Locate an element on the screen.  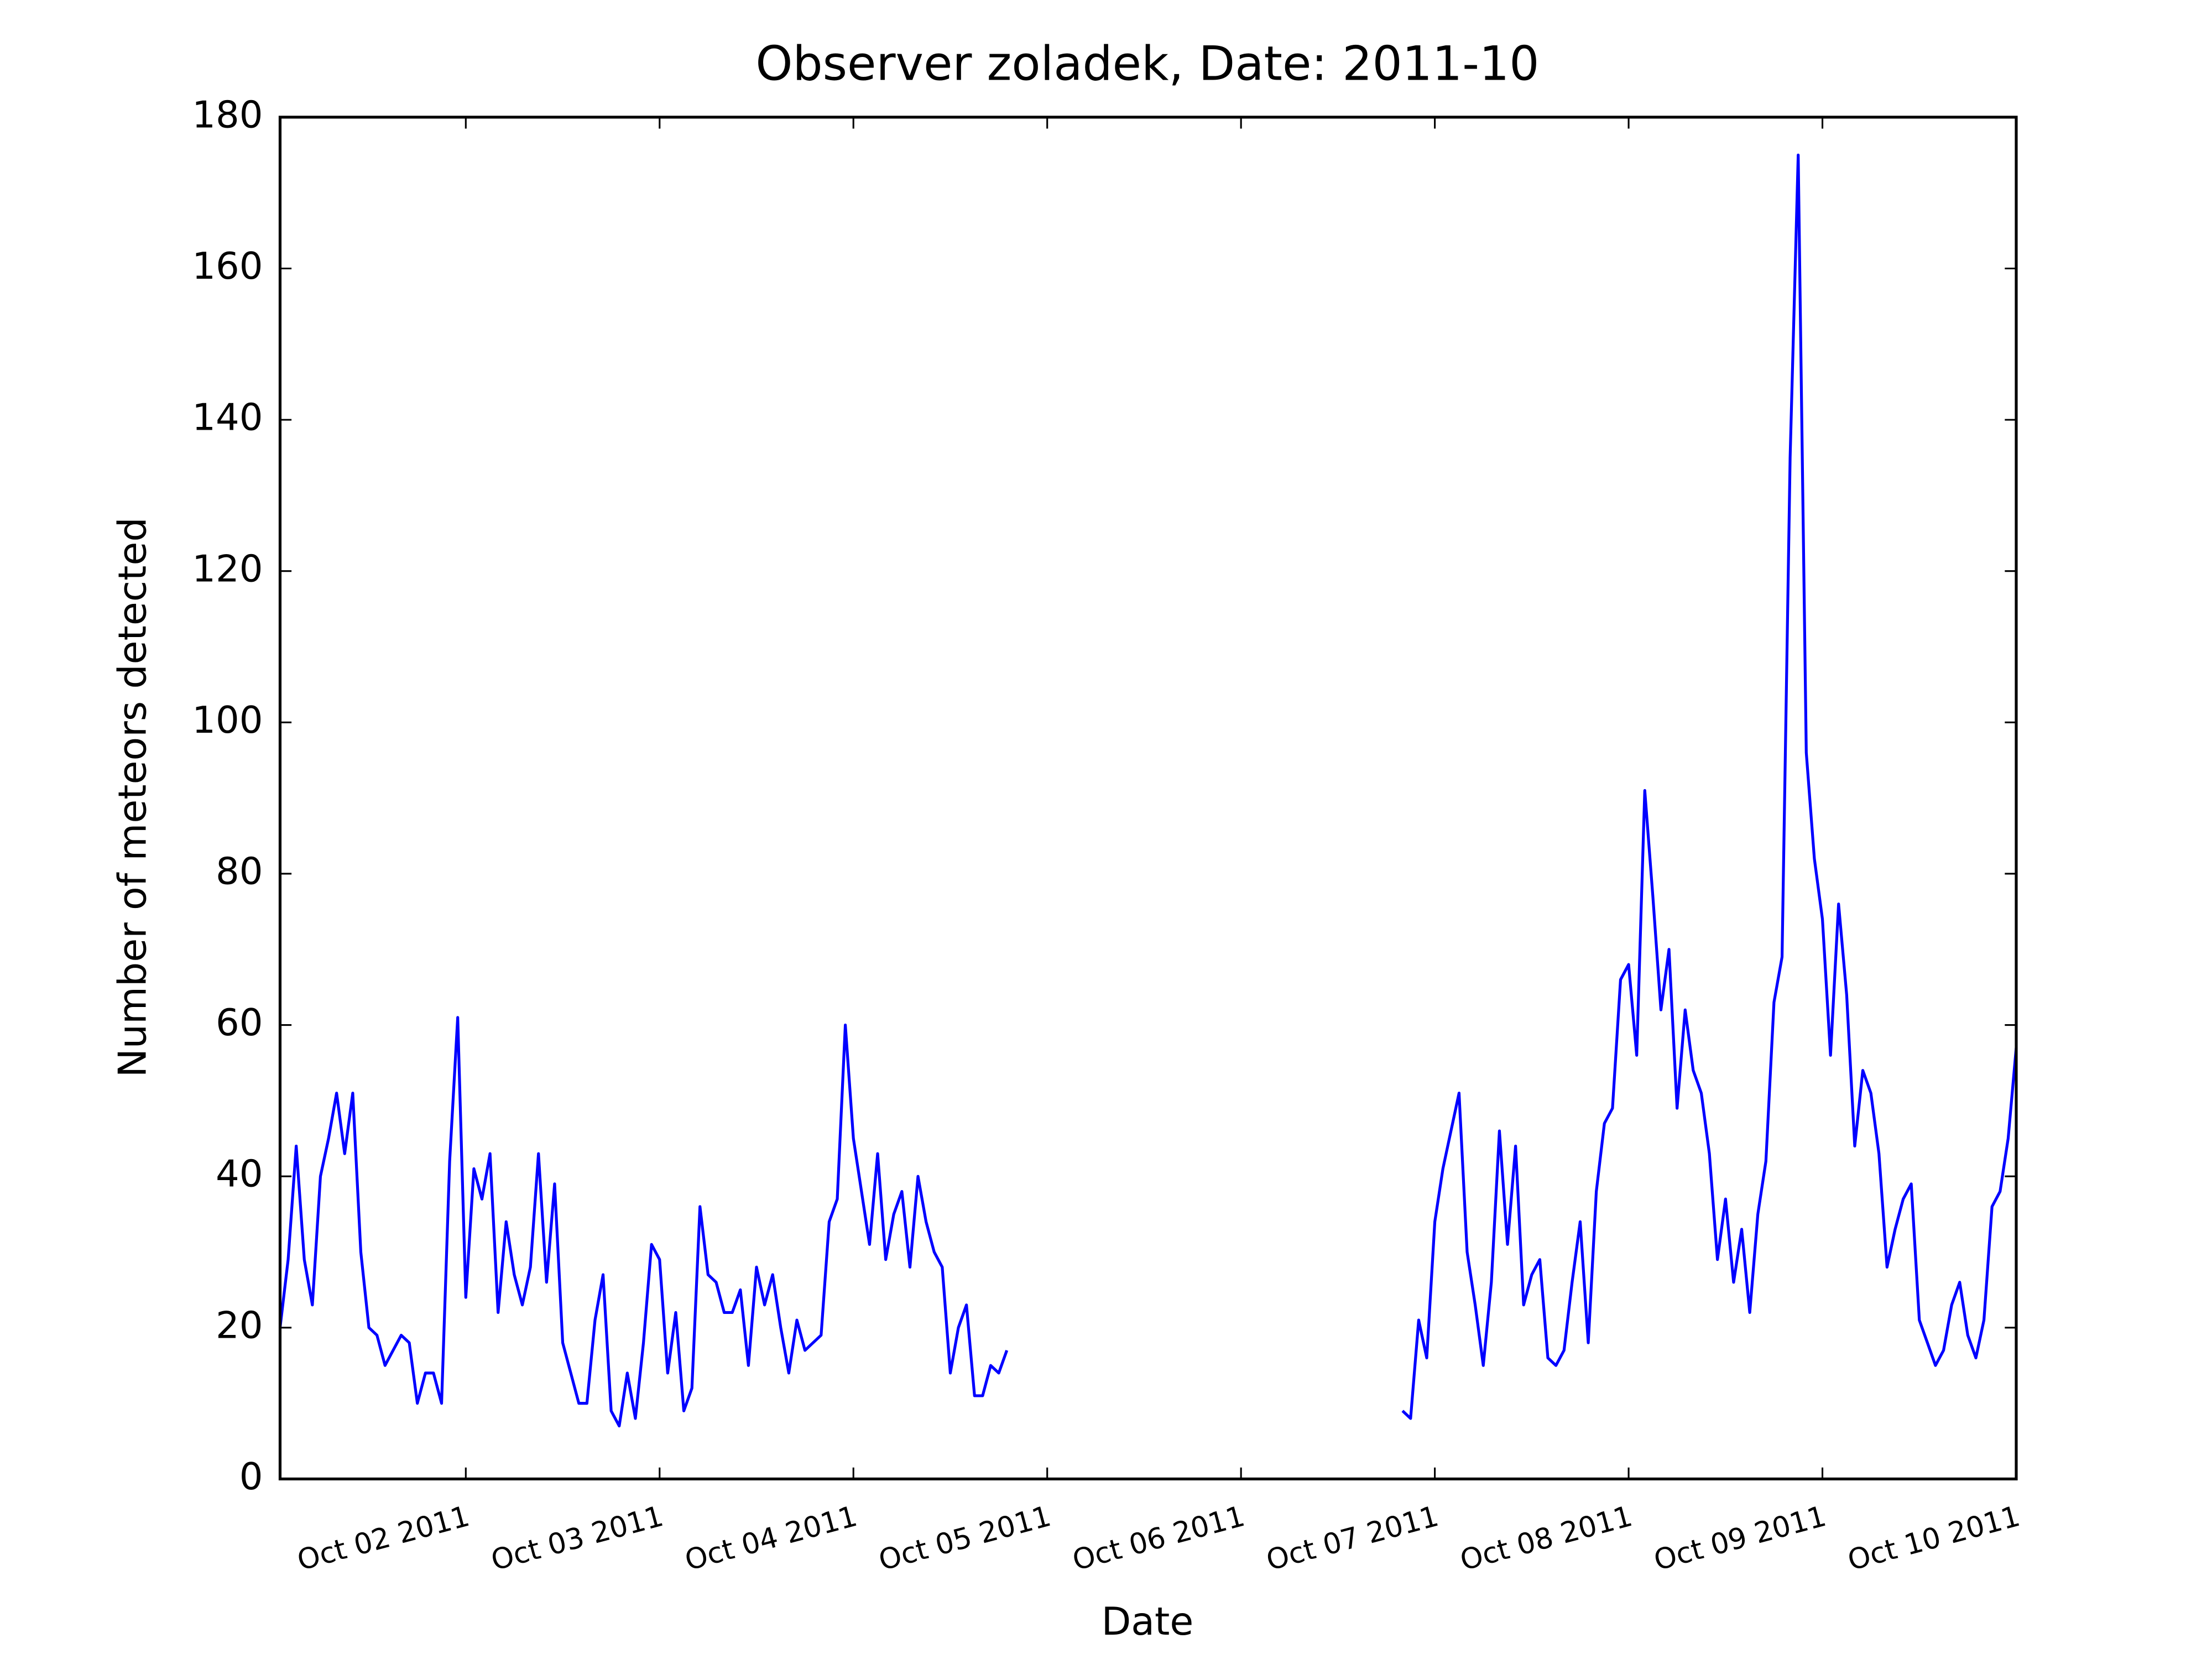
y-tick-label: 160 is located at coordinates (228, 266).